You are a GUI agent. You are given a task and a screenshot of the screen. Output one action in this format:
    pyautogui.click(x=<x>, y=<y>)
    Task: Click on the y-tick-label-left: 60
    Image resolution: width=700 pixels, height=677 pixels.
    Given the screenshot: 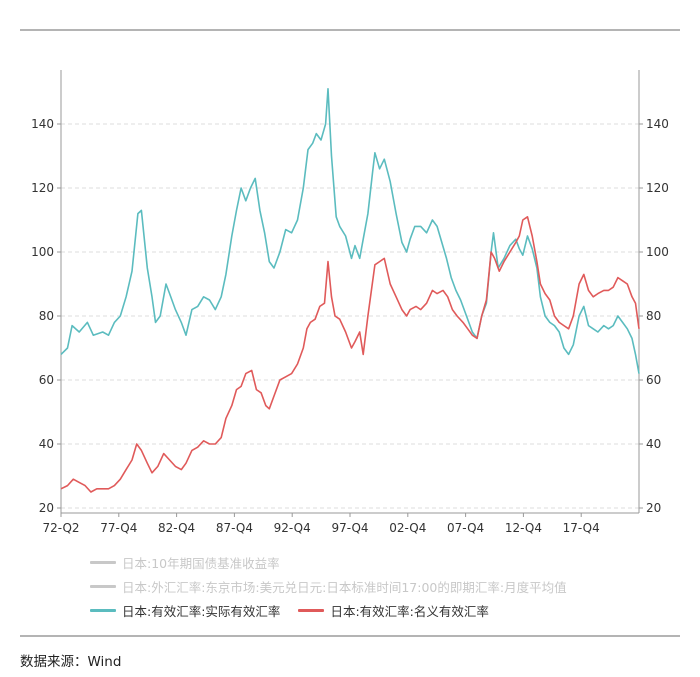 What is the action you would take?
    pyautogui.click(x=46, y=380)
    